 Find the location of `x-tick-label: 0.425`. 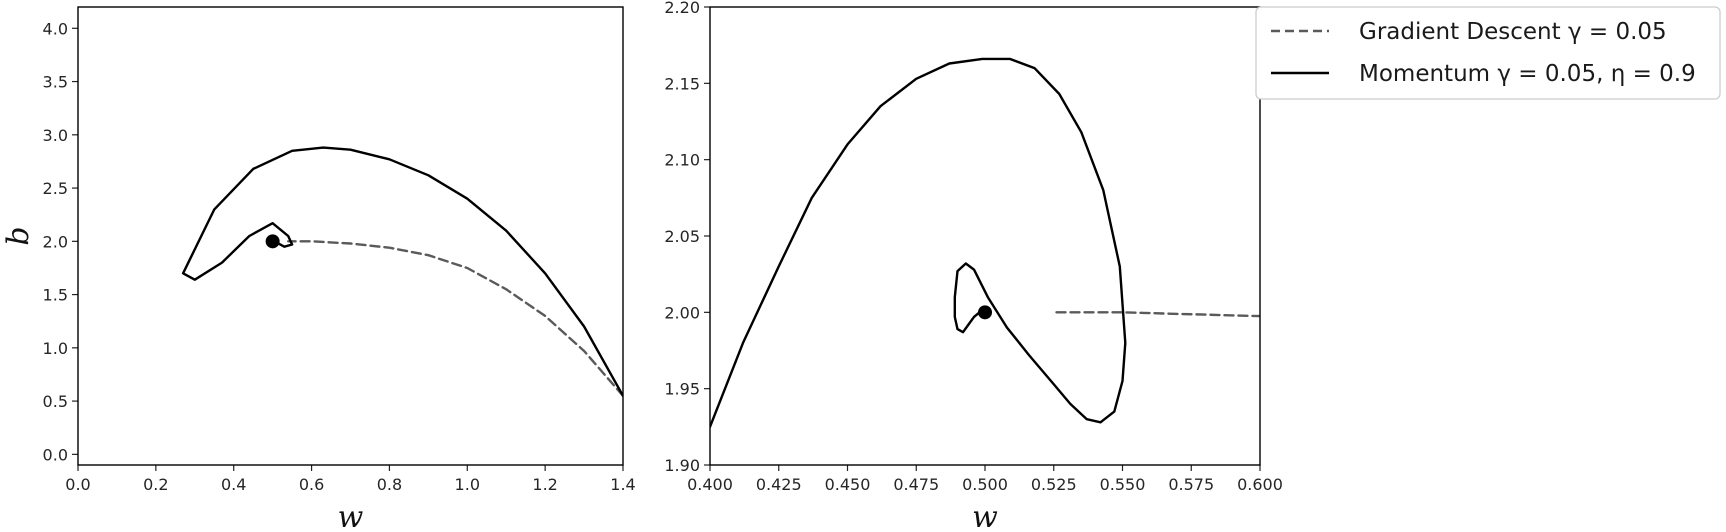

x-tick-label: 0.425 is located at coordinates (779, 484).